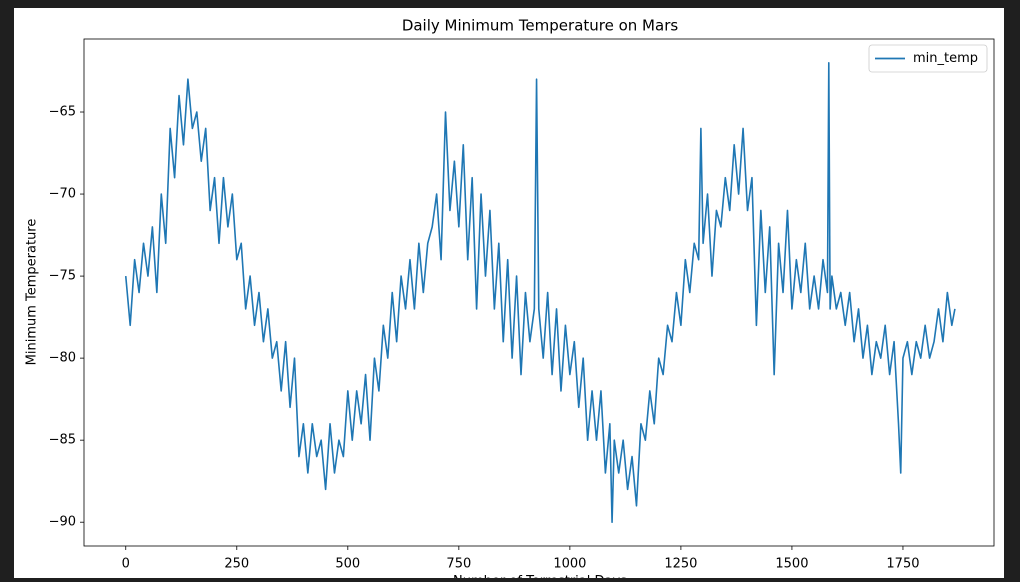  What do you see at coordinates (569, 564) in the screenshot?
I see `x-tick-label: 1000` at bounding box center [569, 564].